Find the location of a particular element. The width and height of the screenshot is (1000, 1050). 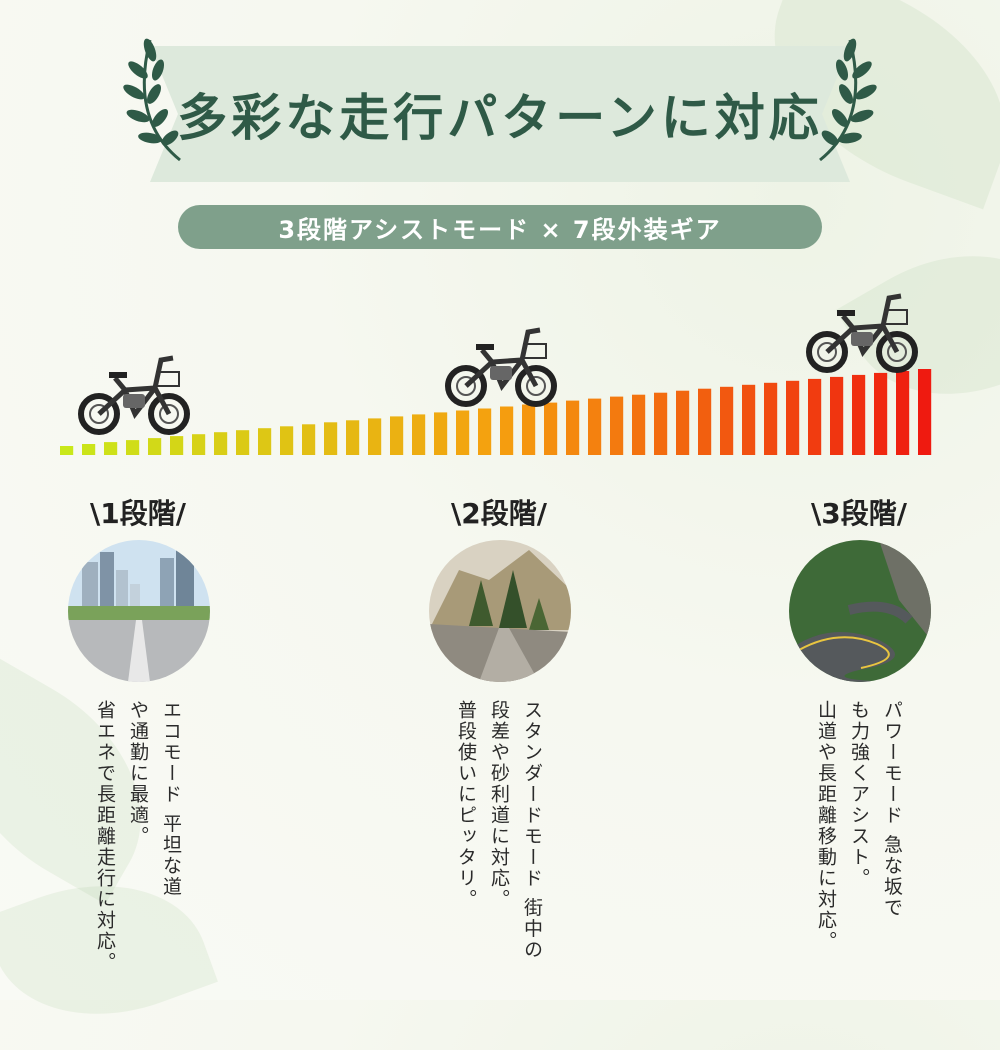

title-banner is located at coordinates (500, 114).